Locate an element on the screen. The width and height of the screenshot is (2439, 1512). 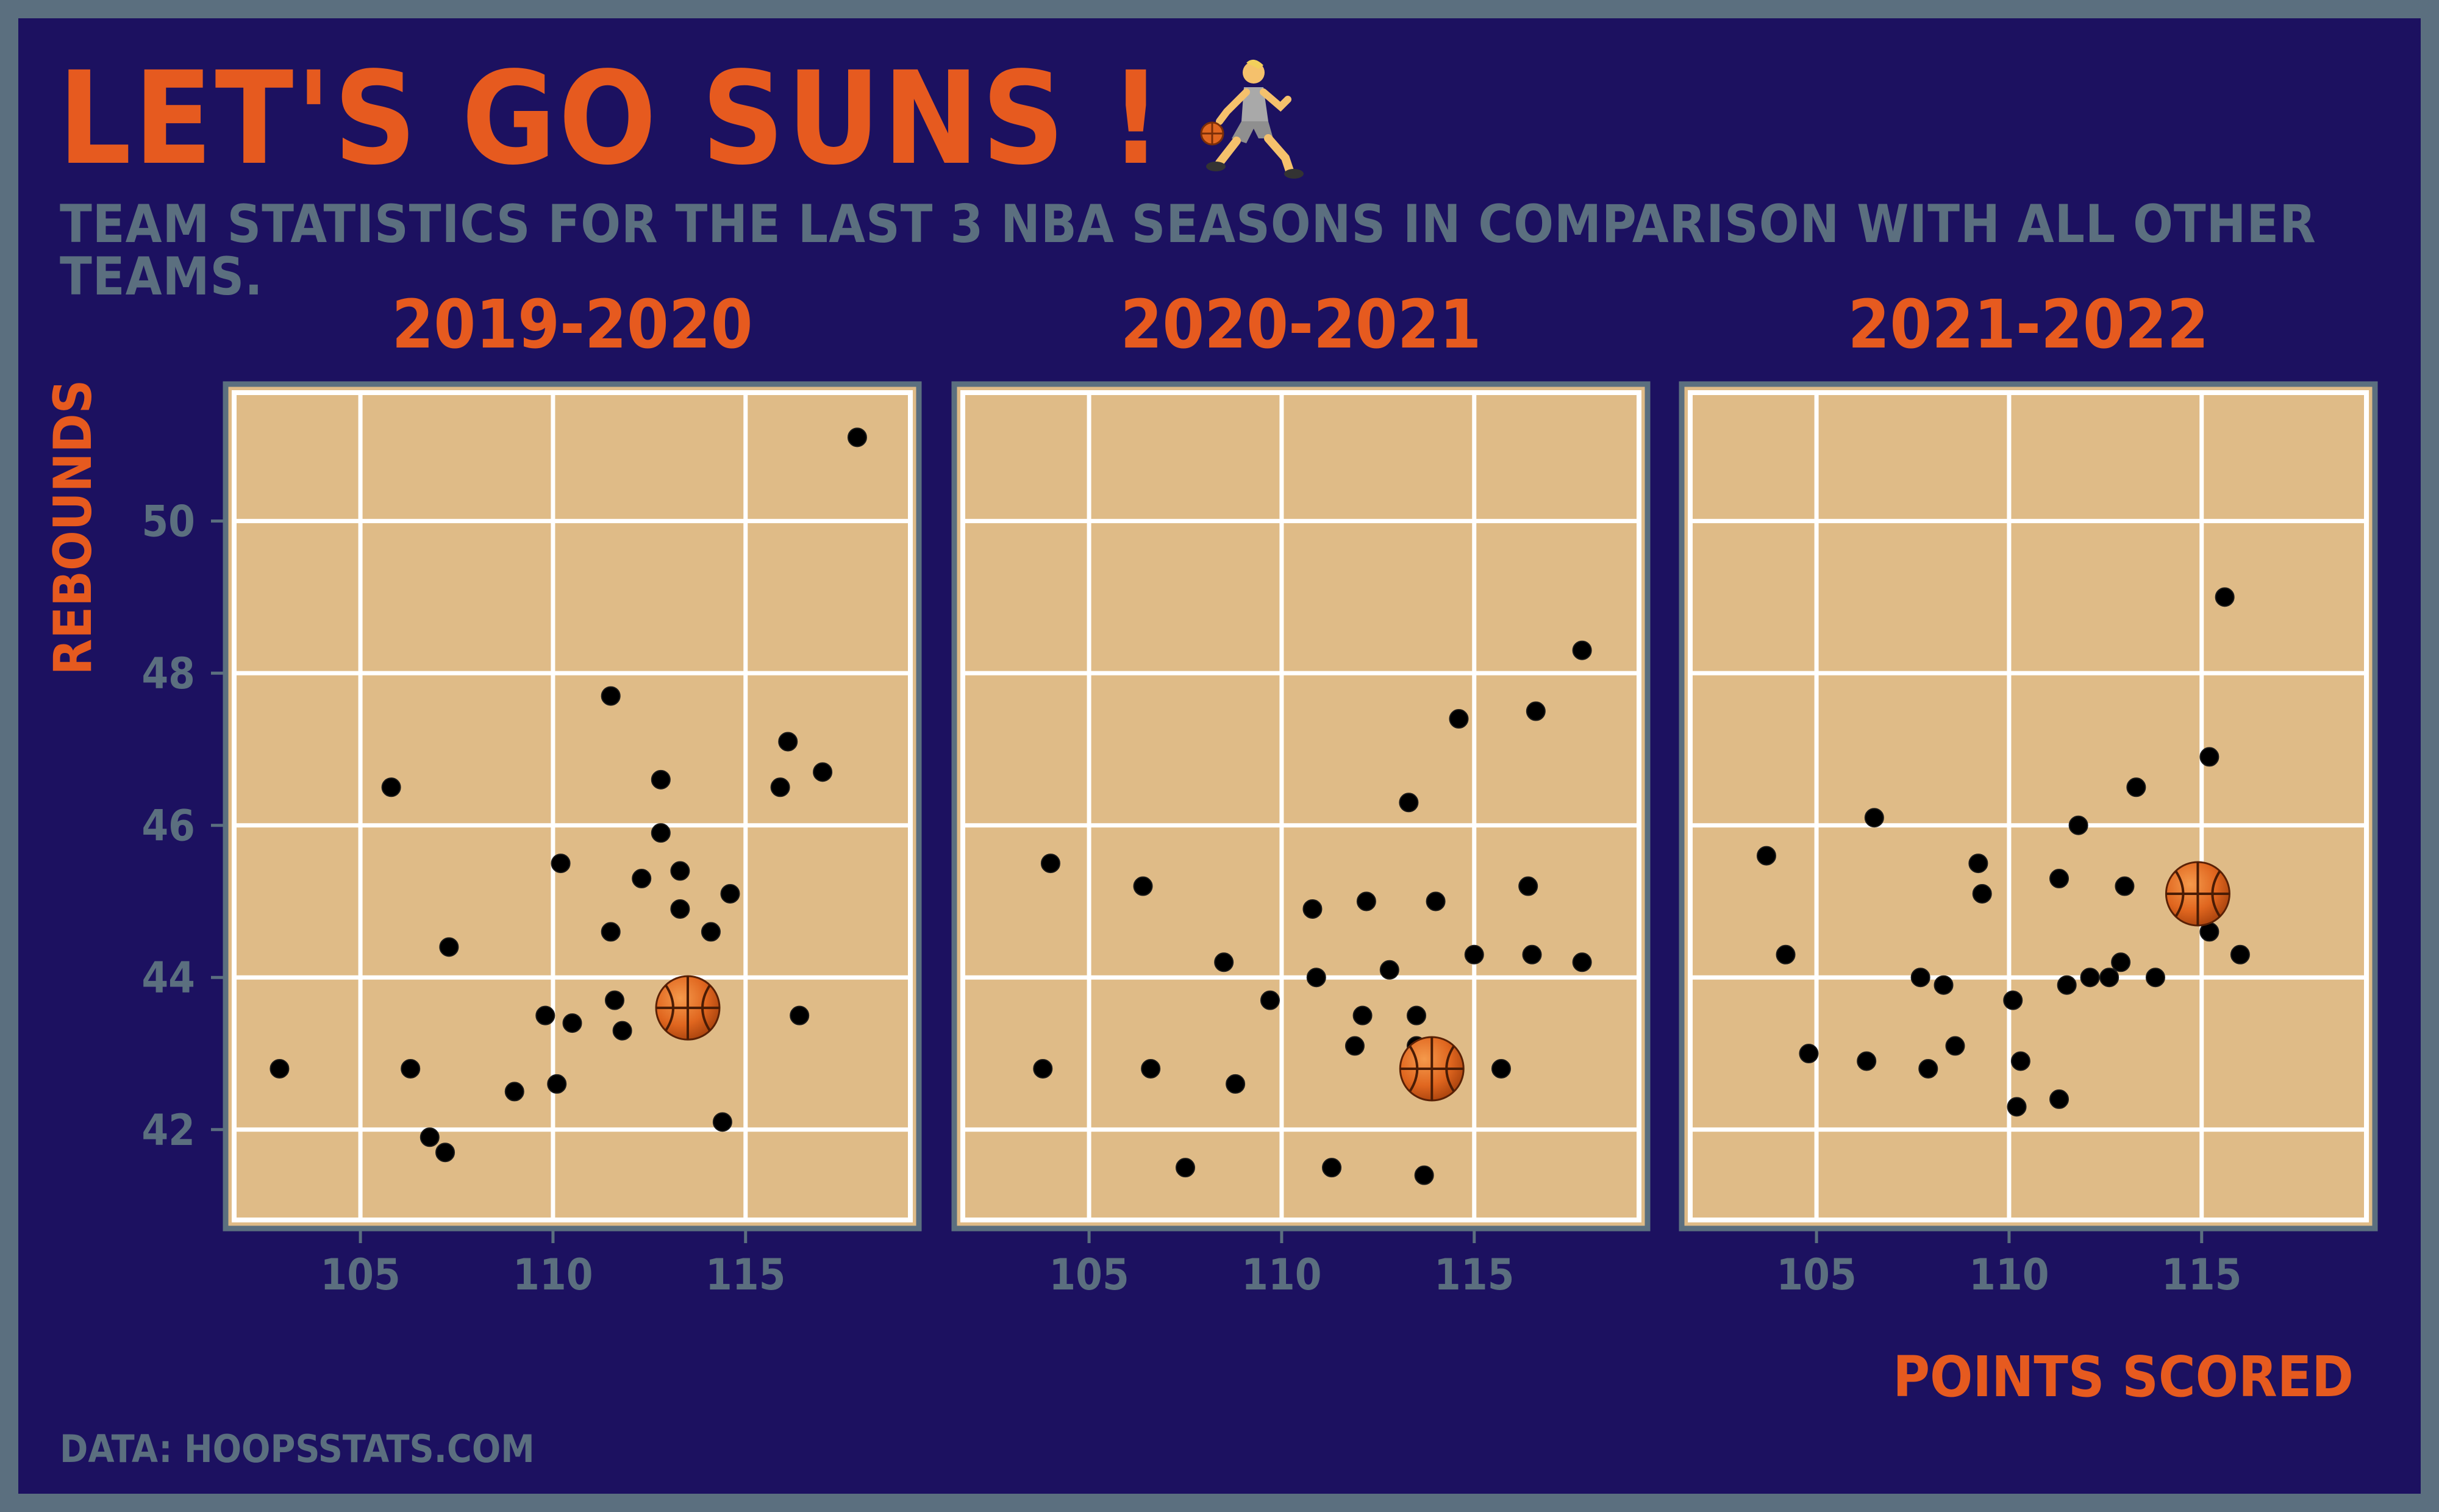
chart-title-text: LET'S GO SUNS ! is located at coordinates (611, 118).